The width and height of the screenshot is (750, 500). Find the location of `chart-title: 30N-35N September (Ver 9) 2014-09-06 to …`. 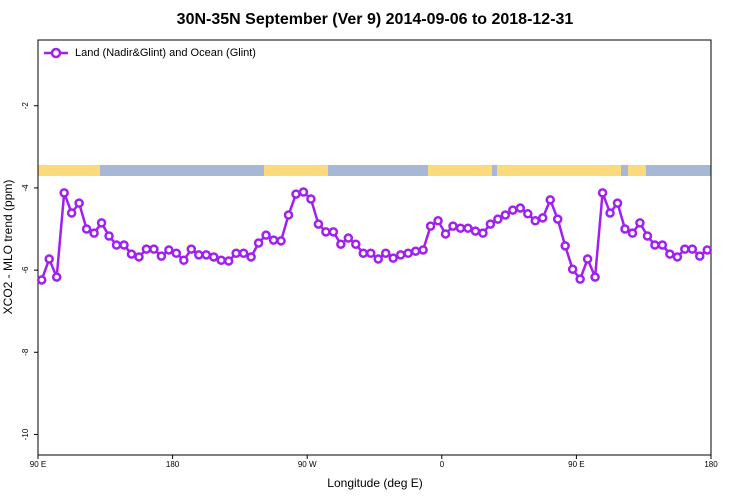

chart-title: 30N-35N September (Ver 9) 2014-09-06 to … is located at coordinates (375, 19).